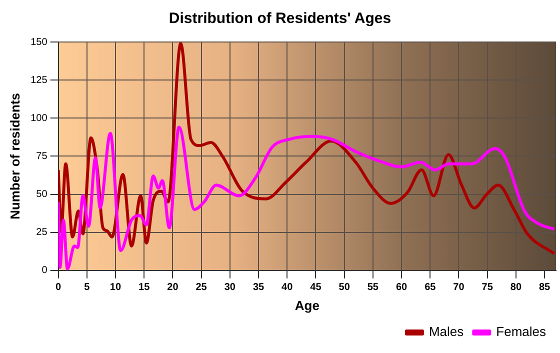 This screenshot has width=560, height=353. I want to click on x-tick-label: 80, so click(516, 288).